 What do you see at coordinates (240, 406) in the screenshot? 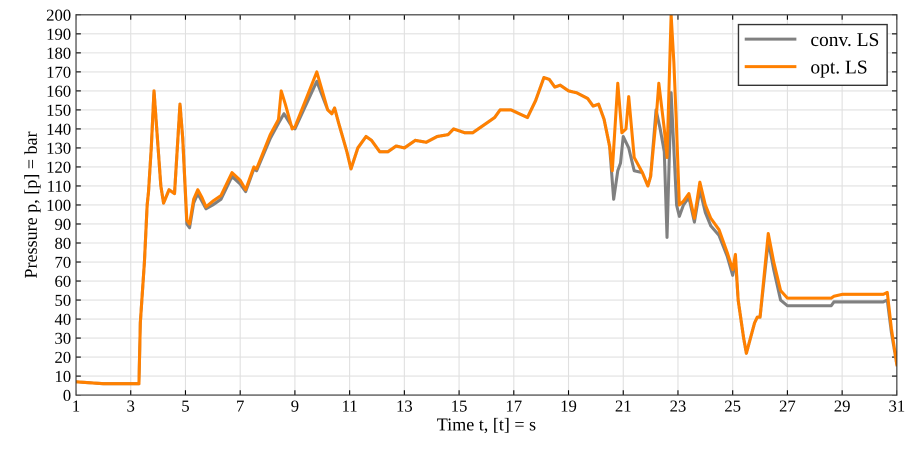
I see `x-tick-label: 7` at bounding box center [240, 406].